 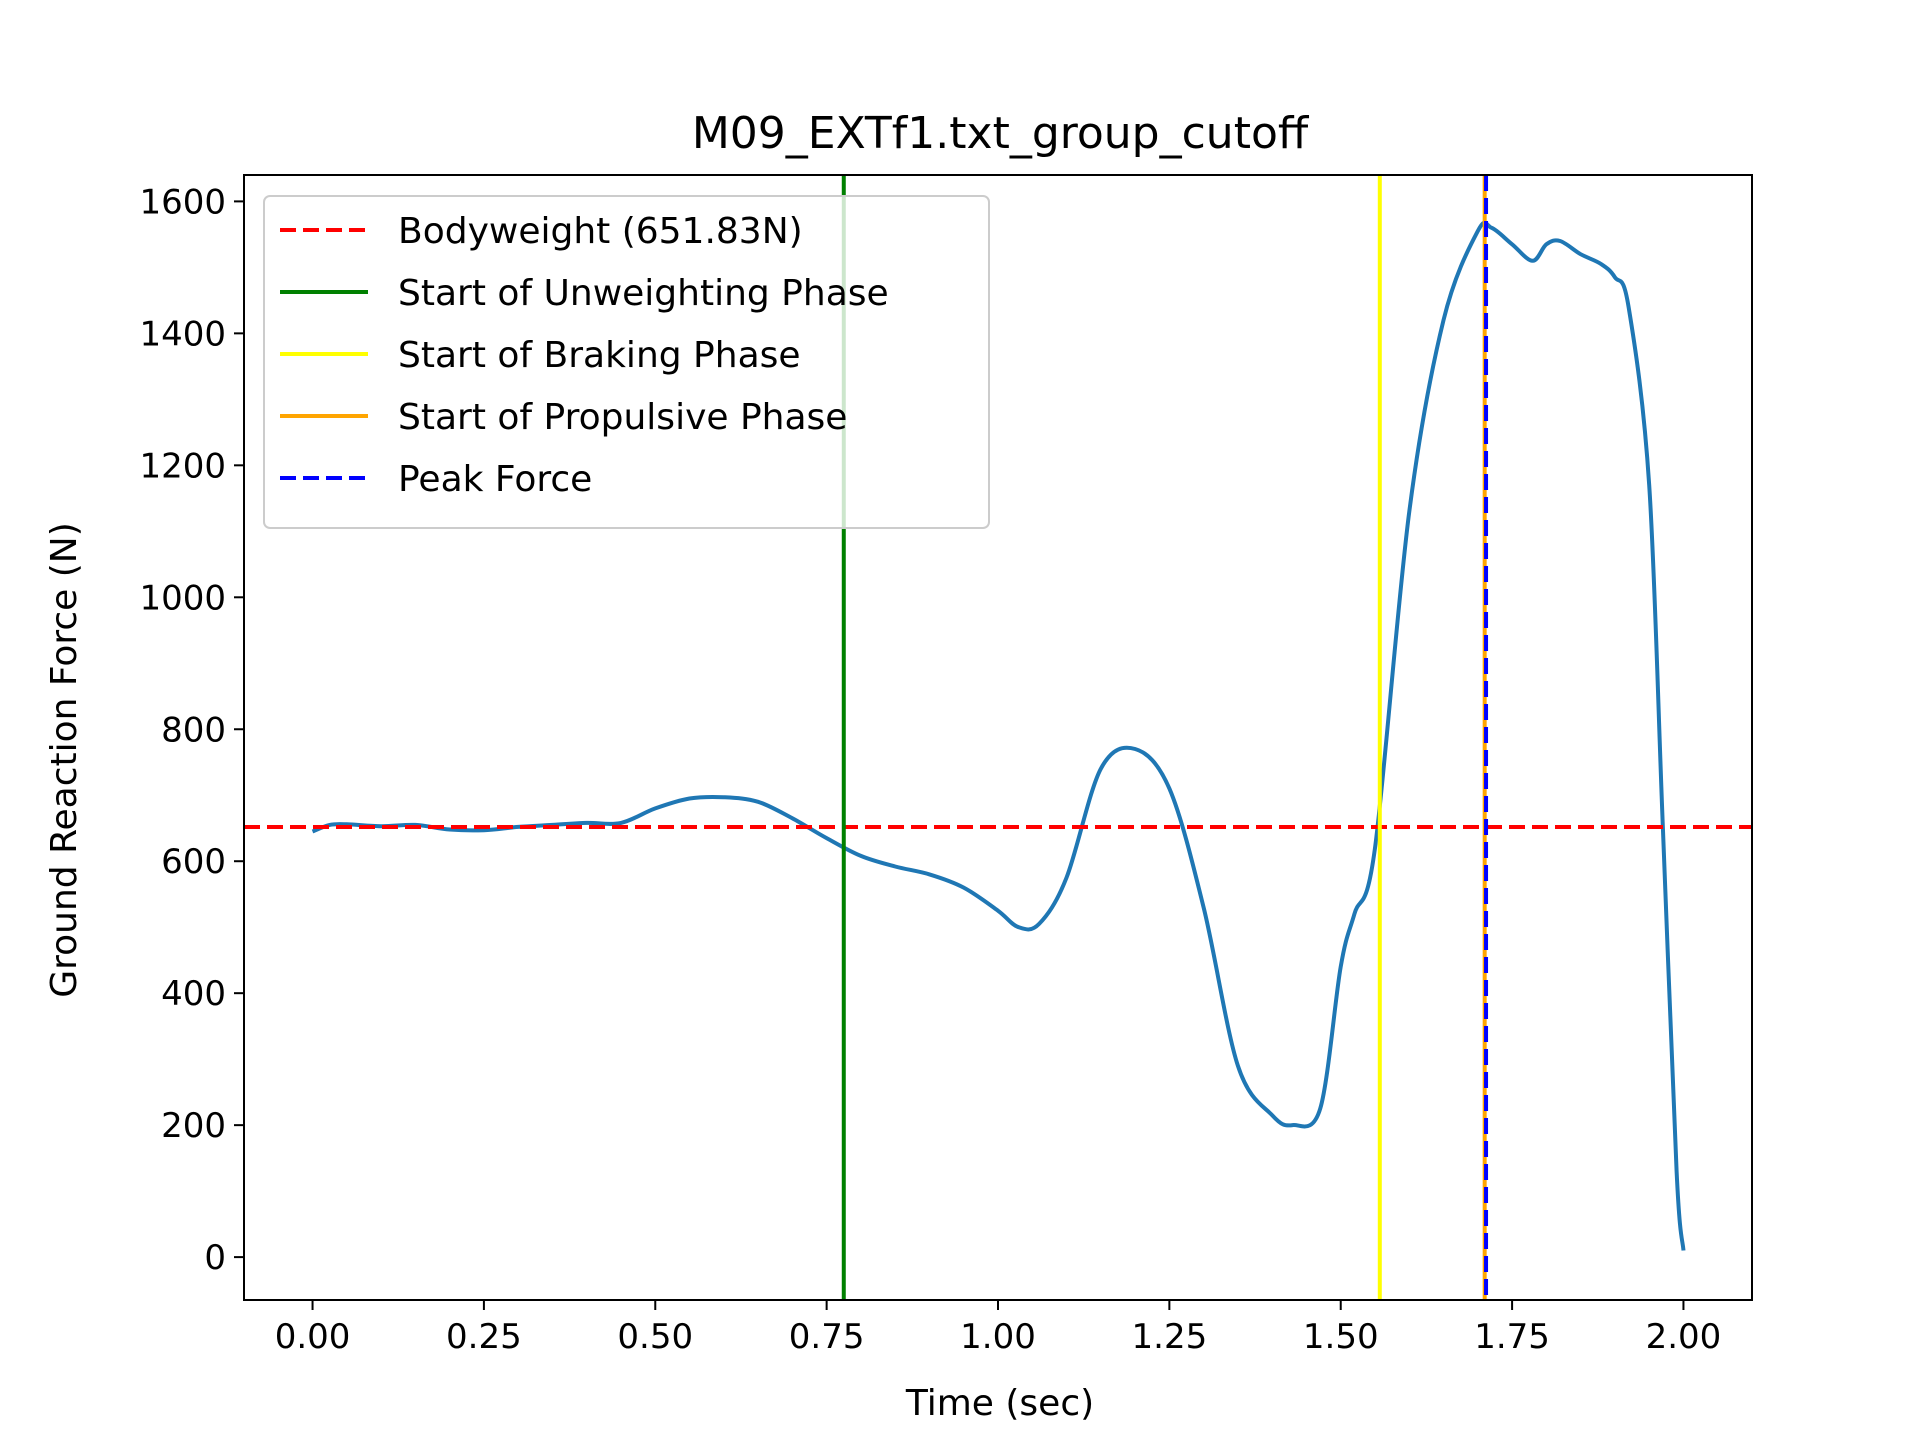 I want to click on chart-title: M09_EXTf1.txt_group_cutoff, so click(x=1001, y=133).